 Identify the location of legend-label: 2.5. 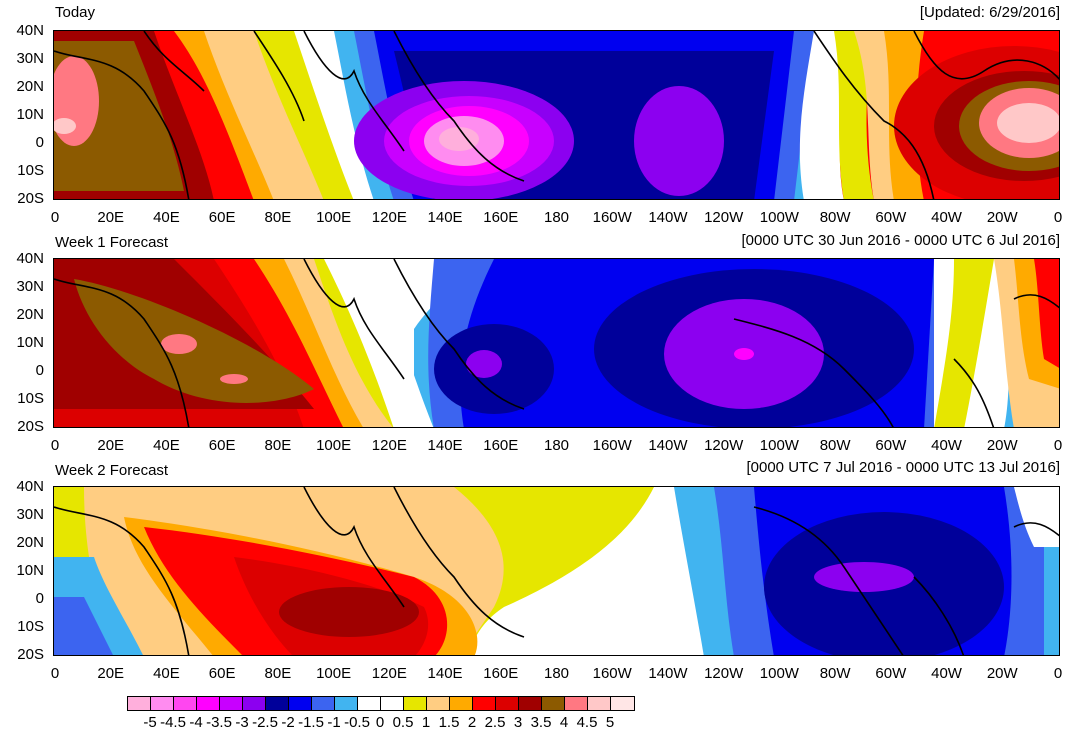
(495, 722).